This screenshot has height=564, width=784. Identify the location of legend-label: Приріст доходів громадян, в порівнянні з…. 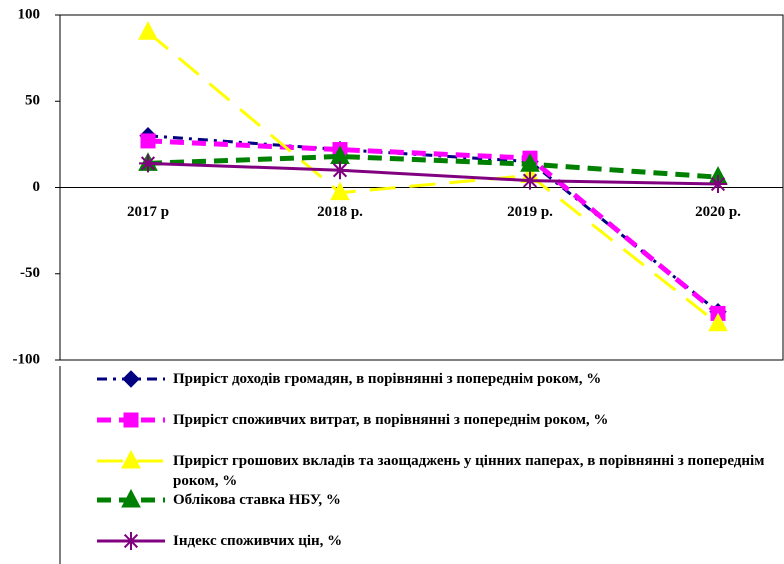
(387, 379).